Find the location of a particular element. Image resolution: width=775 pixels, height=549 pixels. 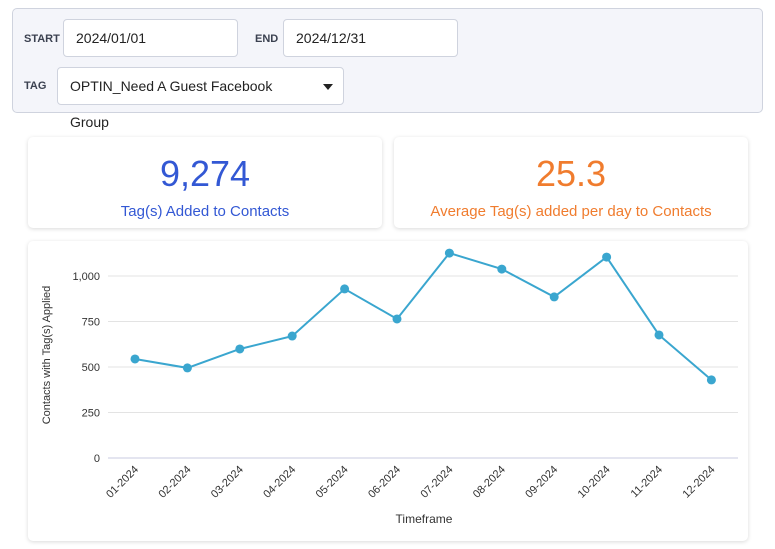

total-tags-label: Tag(s) Added to Contacts is located at coordinates (205, 211).